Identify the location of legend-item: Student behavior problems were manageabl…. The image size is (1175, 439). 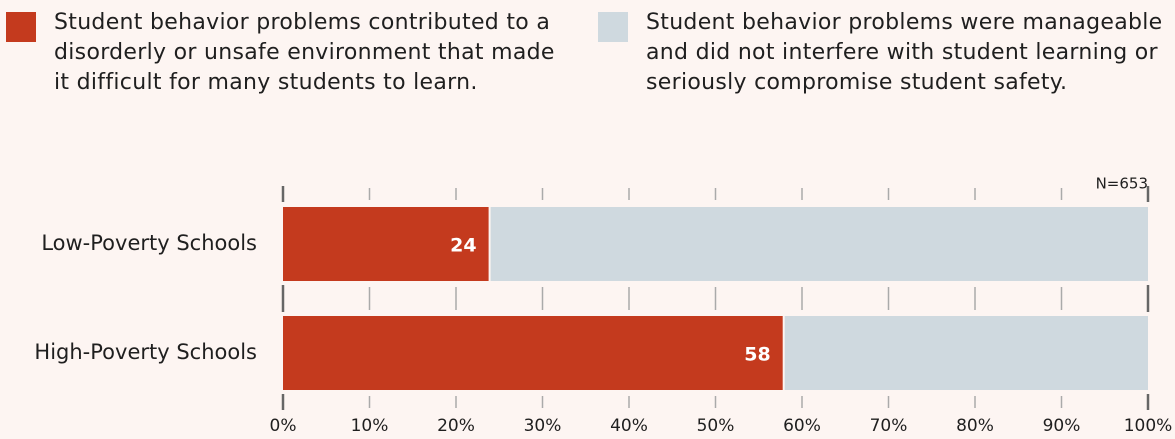
(883, 53).